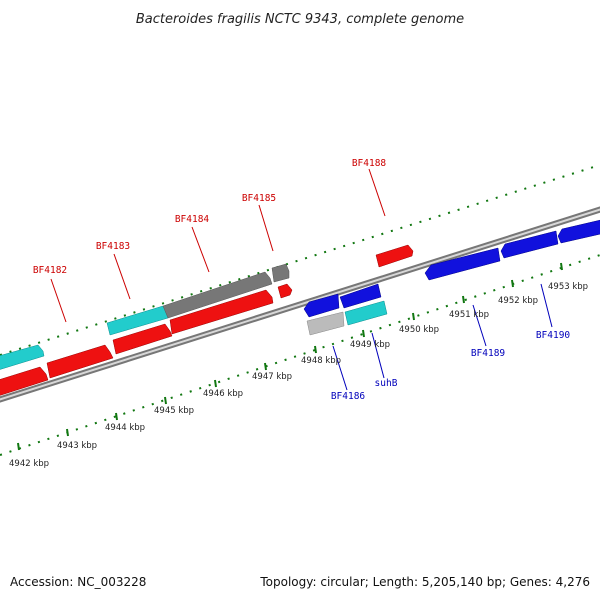 The image size is (600, 600). What do you see at coordinates (369, 163) in the screenshot?
I see `gene-label-bf4188: BF4188` at bounding box center [369, 163].